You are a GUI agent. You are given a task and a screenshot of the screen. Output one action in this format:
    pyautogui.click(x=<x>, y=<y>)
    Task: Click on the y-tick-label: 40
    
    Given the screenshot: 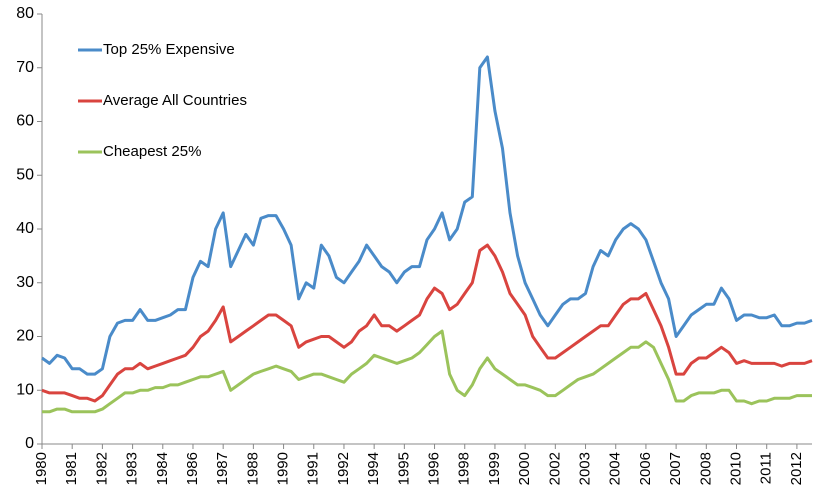 What is the action you would take?
    pyautogui.click(x=25, y=228)
    